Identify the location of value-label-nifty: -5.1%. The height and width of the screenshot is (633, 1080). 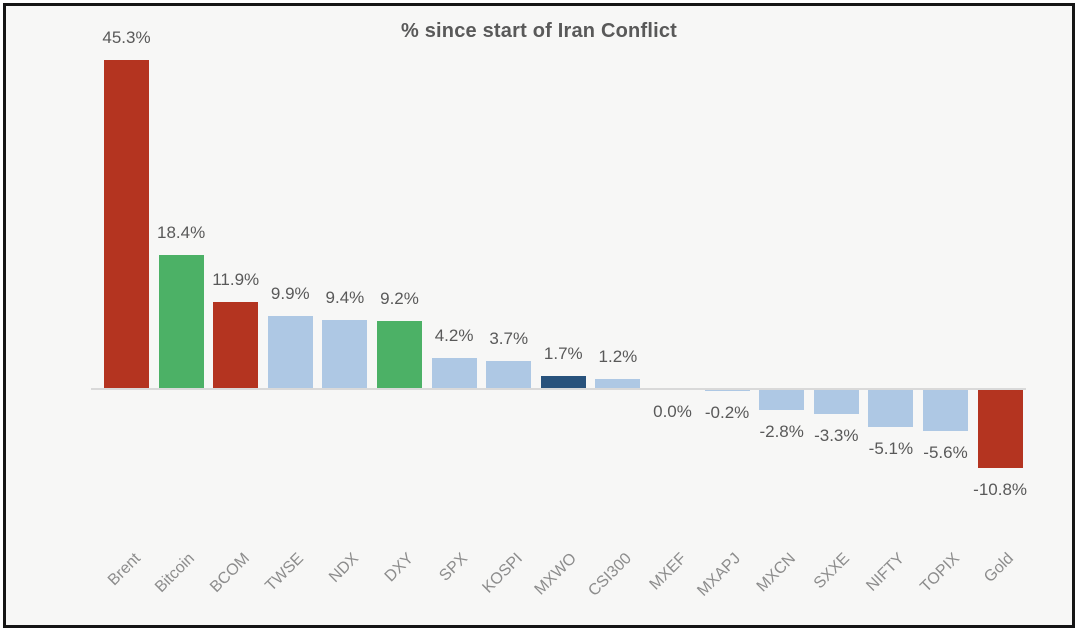
(891, 448).